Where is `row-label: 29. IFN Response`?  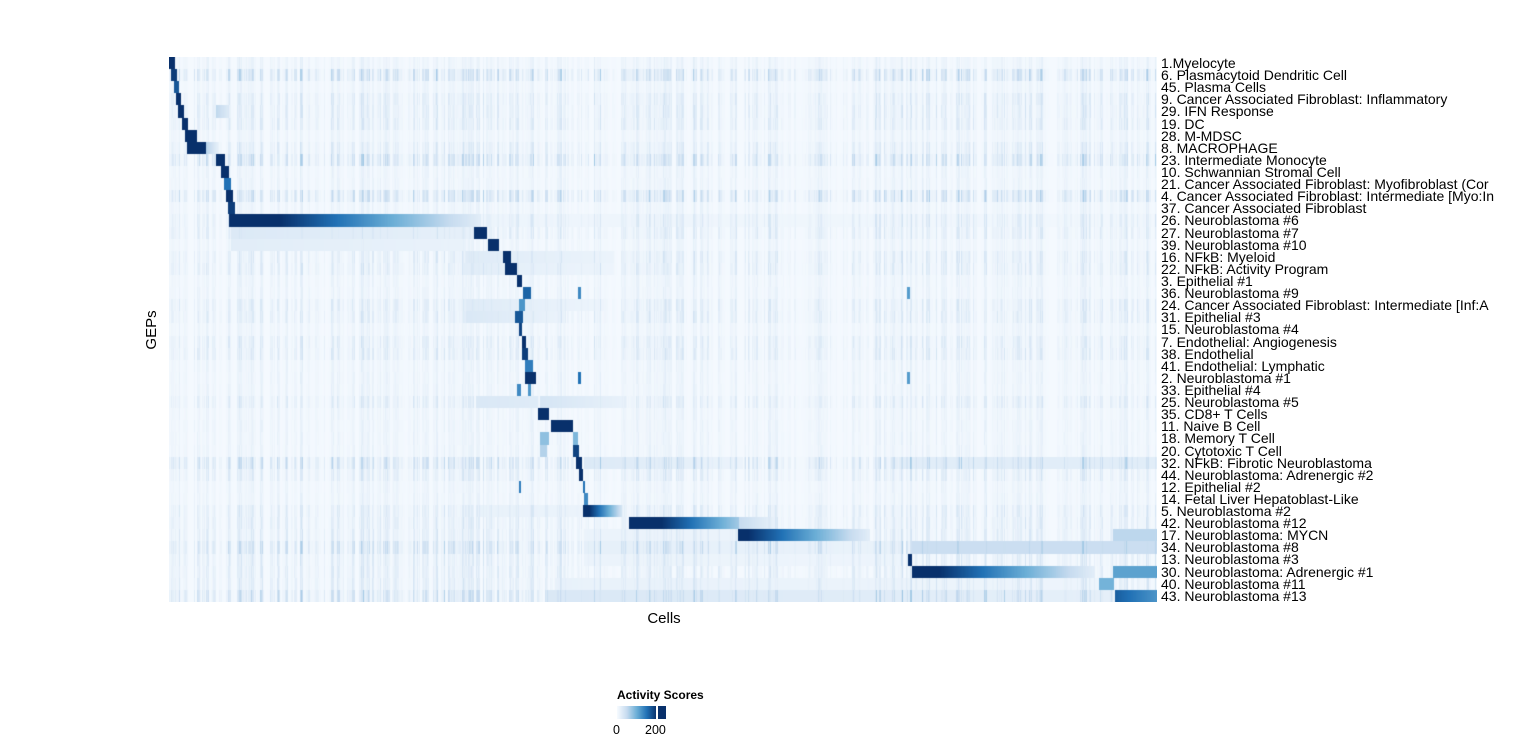
row-label: 29. IFN Response is located at coordinates (1217, 111).